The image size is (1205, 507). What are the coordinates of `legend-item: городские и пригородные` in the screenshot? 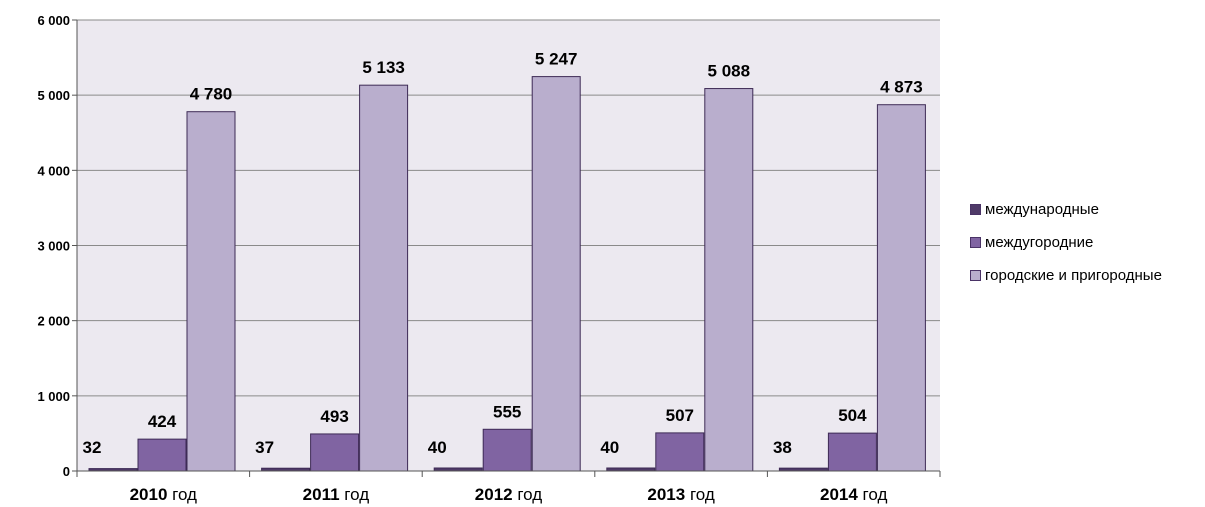 It's located at (1066, 275).